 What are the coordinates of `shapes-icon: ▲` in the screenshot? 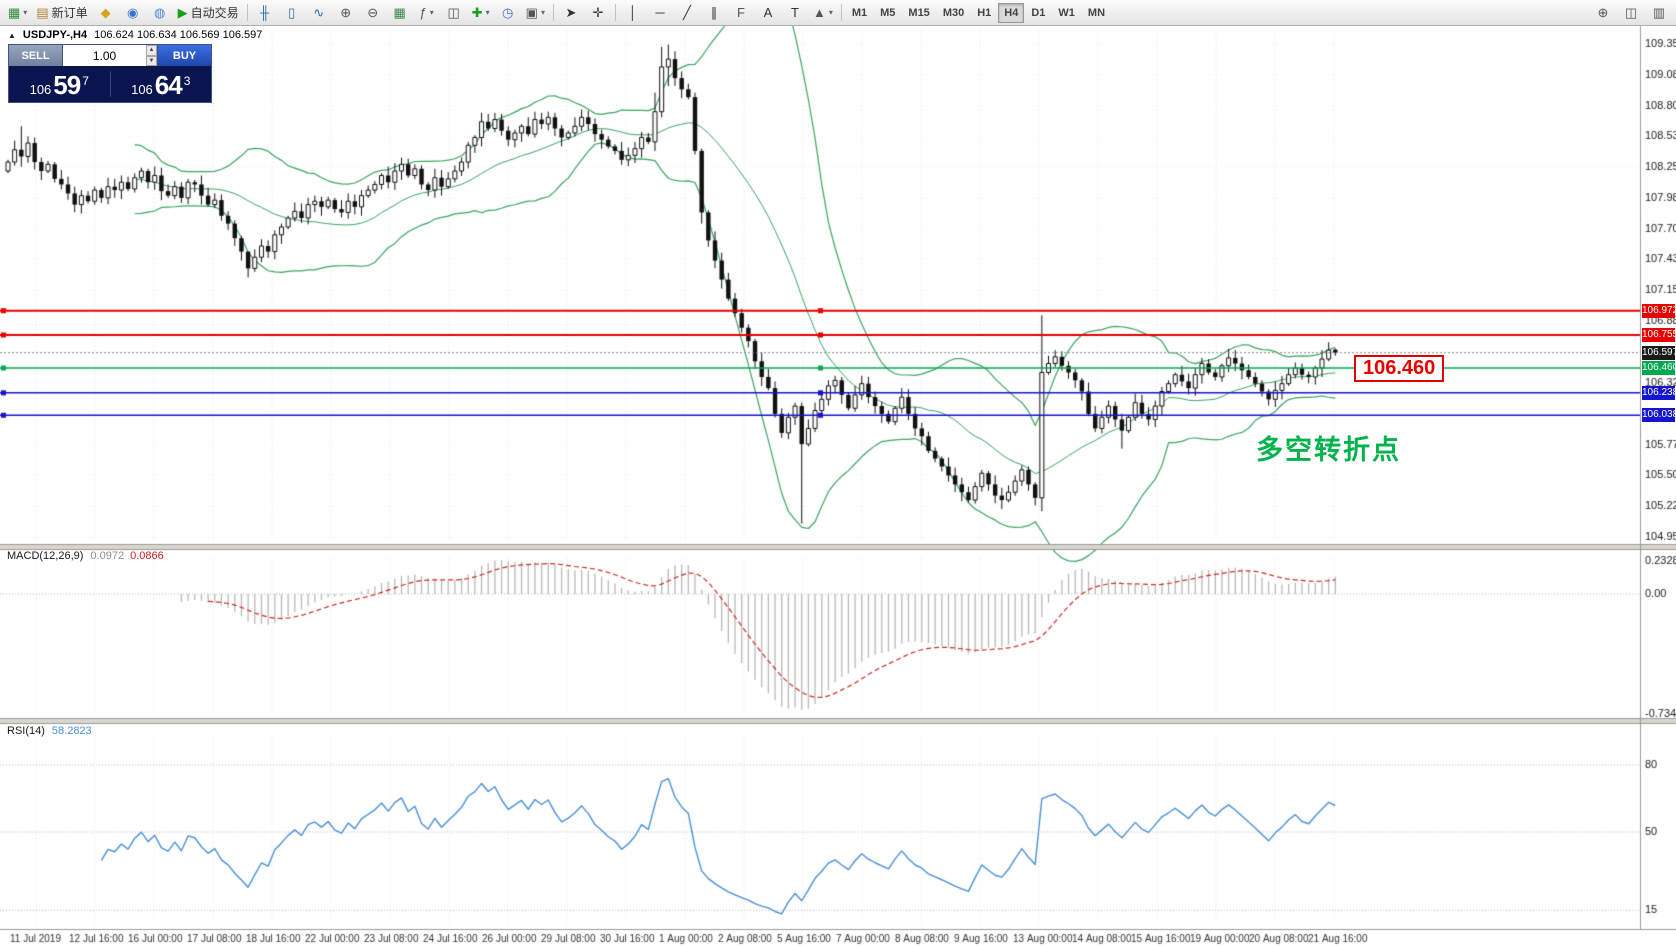 It's located at (819, 12).